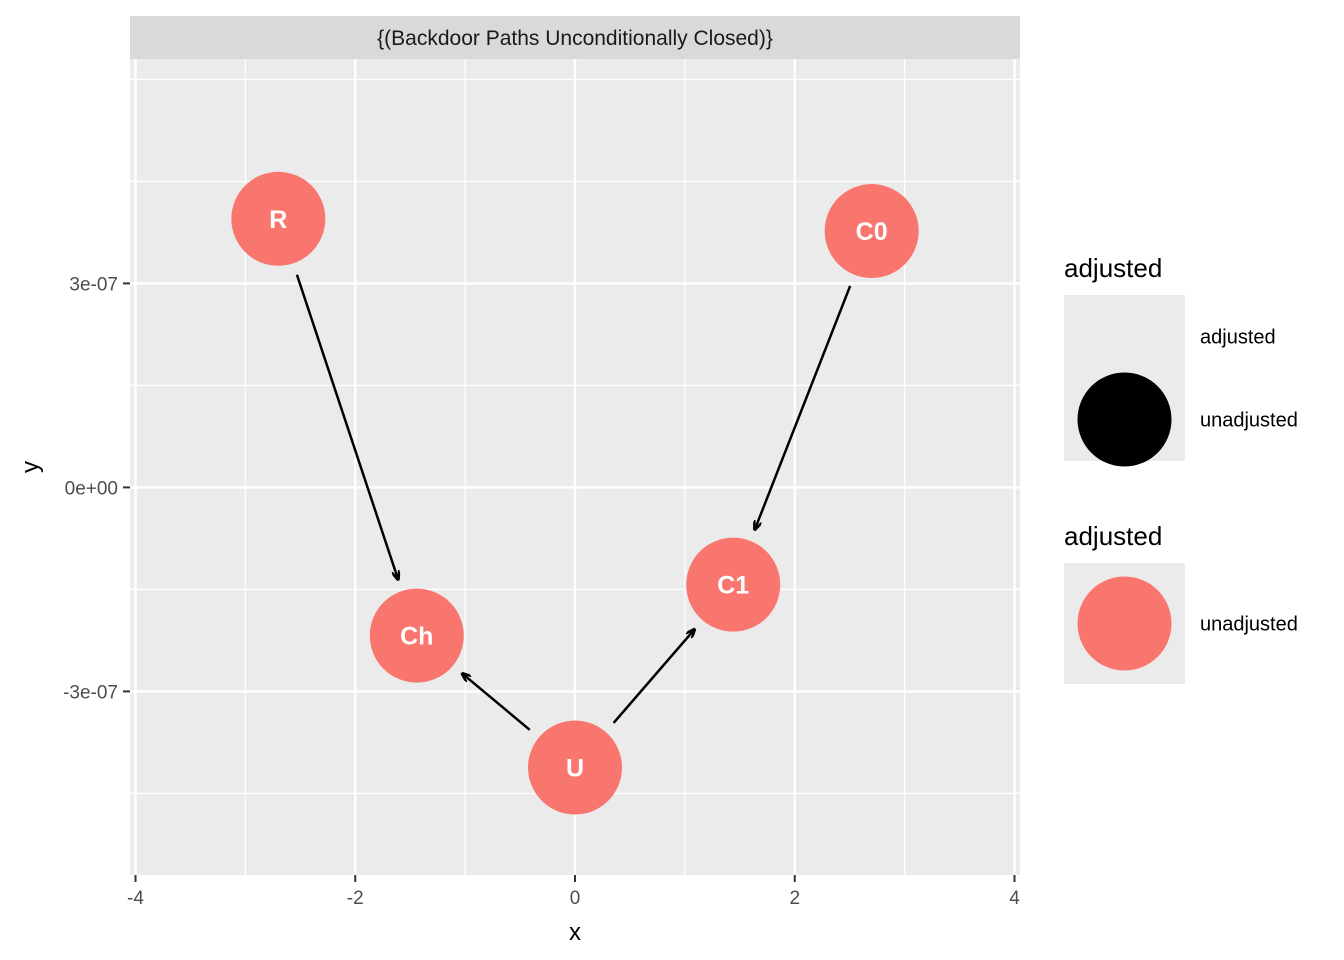  What do you see at coordinates (93, 284) in the screenshot?
I see `y-tick-label: 3e-07` at bounding box center [93, 284].